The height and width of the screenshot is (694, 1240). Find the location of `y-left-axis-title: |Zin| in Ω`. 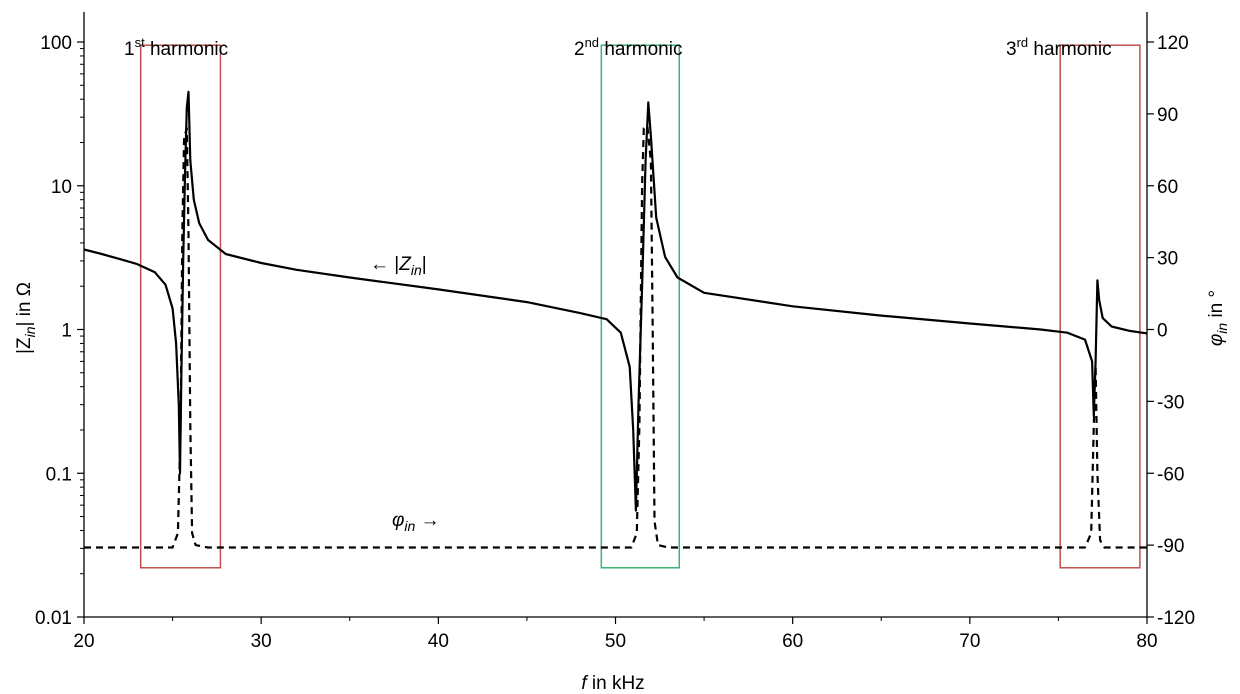

y-left-axis-title: |Zin| in Ω is located at coordinates (26, 318).